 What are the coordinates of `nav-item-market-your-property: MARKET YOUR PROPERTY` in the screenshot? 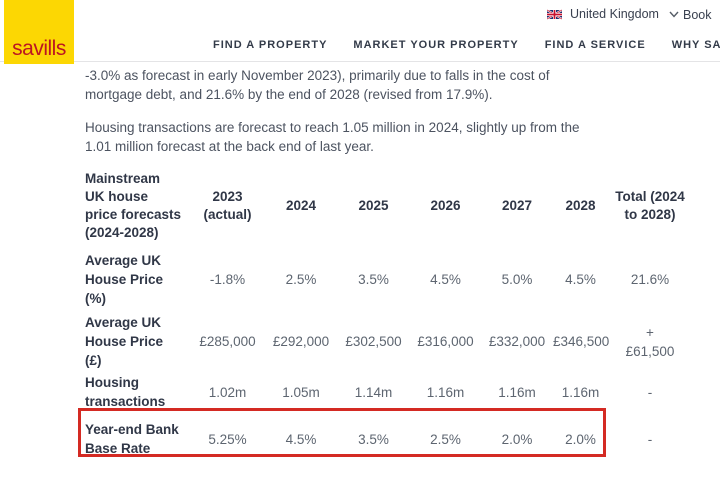 It's located at (436, 45).